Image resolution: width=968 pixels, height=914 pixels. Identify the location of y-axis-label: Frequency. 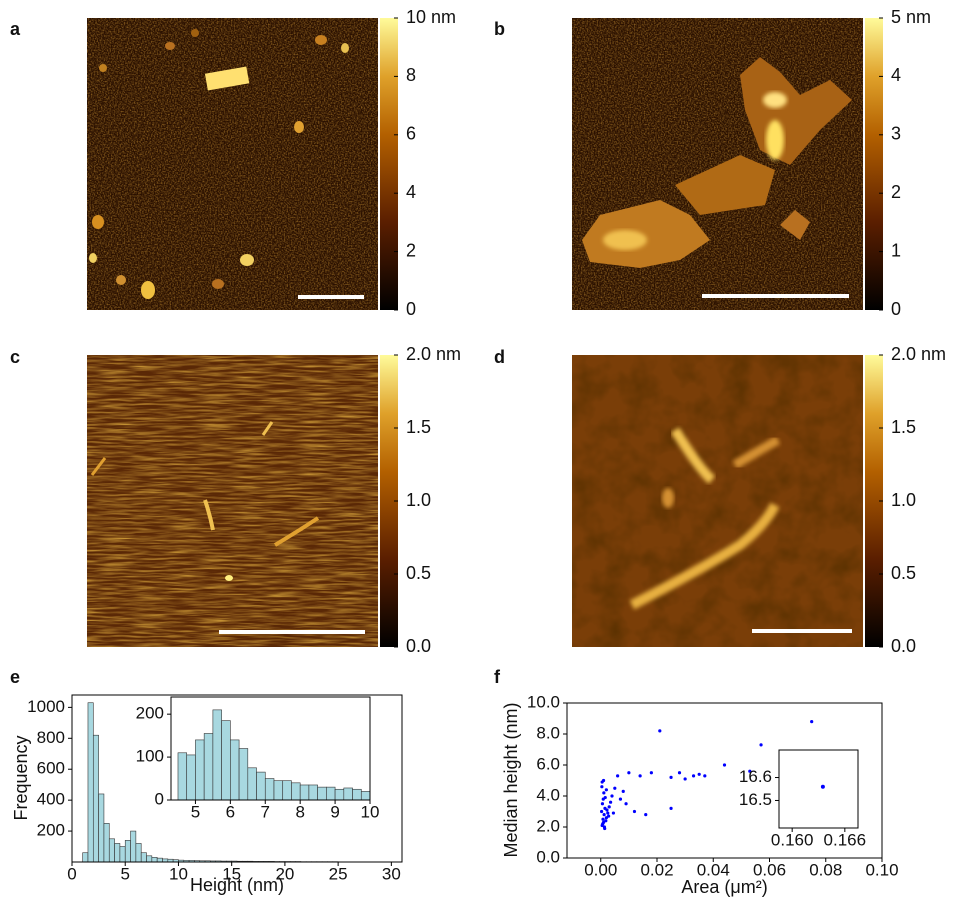
(21, 777).